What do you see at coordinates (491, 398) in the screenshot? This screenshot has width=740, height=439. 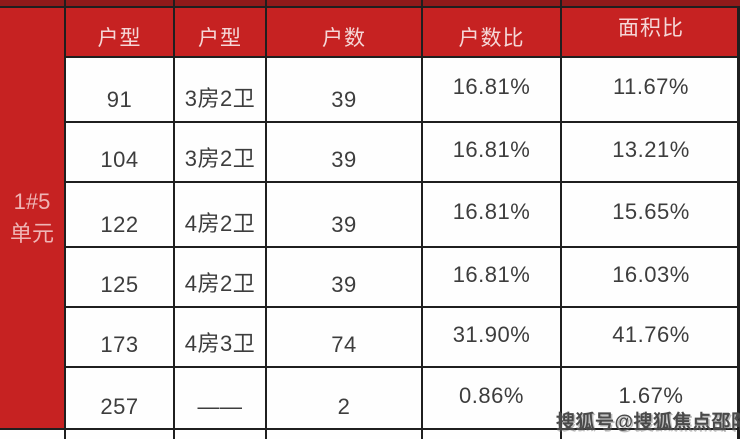 I see `cell-count-pct: 0.86%` at bounding box center [491, 398].